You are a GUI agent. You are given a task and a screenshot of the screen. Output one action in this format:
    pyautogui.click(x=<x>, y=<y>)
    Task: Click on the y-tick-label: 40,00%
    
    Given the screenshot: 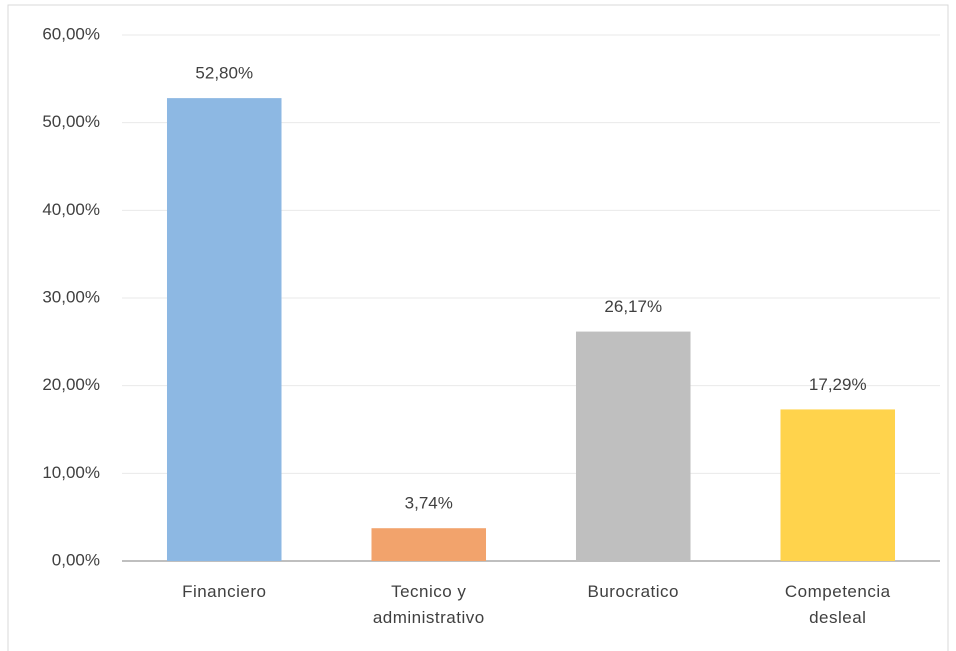 What is the action you would take?
    pyautogui.click(x=71, y=209)
    